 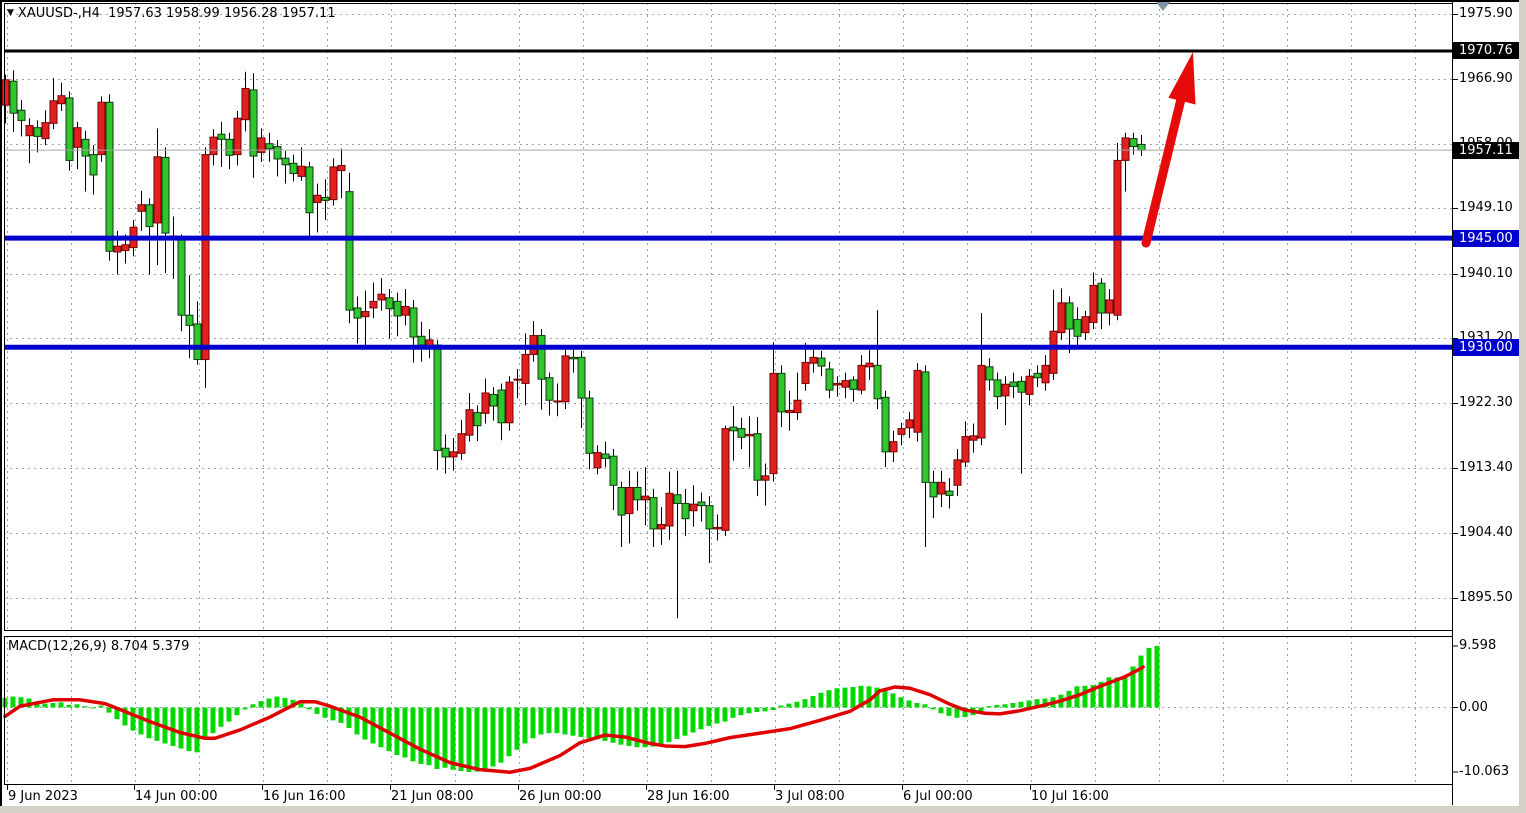 What do you see at coordinates (10, 13) in the screenshot?
I see `symbol-dropdown-icon: ▼` at bounding box center [10, 13].